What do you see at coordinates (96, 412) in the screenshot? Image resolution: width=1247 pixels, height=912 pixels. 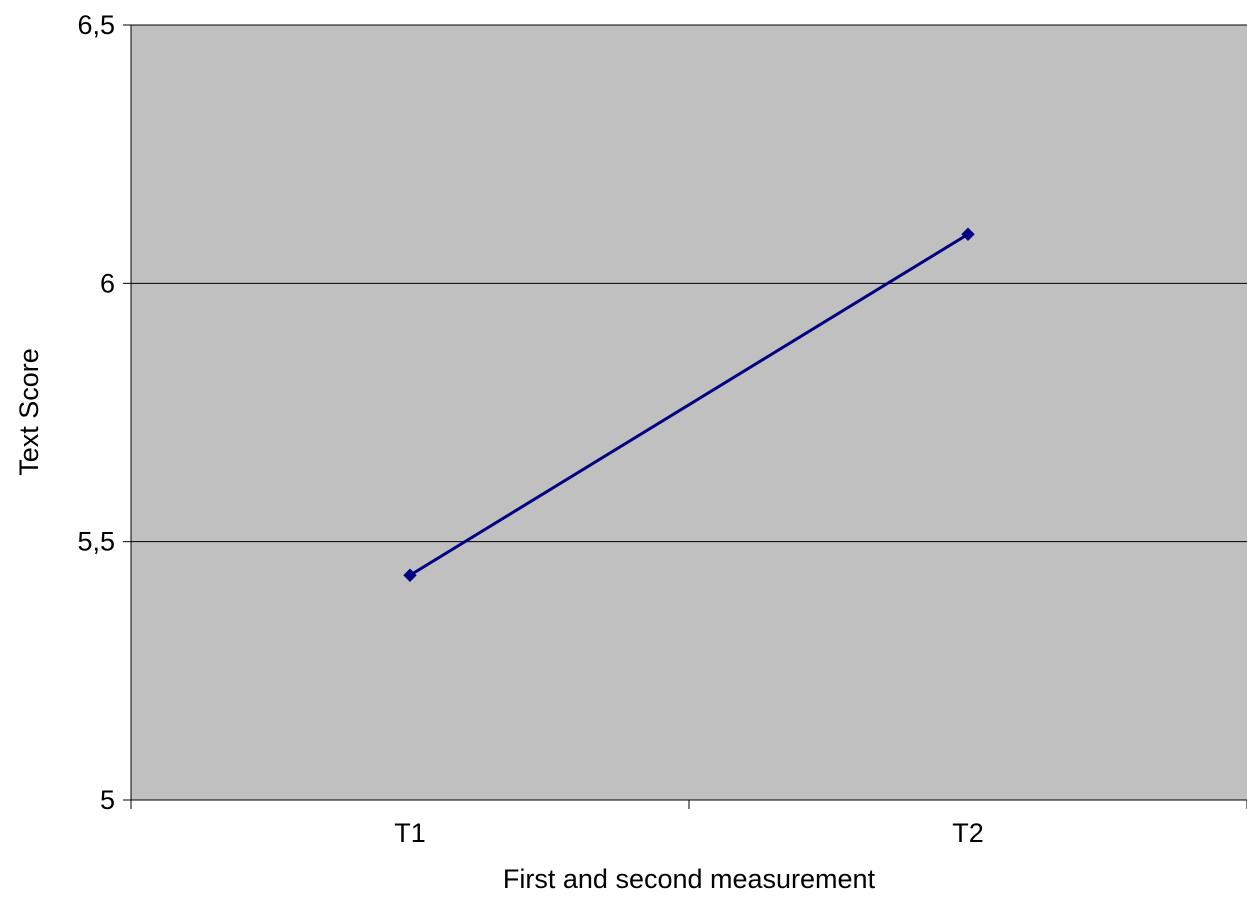 I see `y-tick-labels: 5 5,5 6 6,5` at bounding box center [96, 412].